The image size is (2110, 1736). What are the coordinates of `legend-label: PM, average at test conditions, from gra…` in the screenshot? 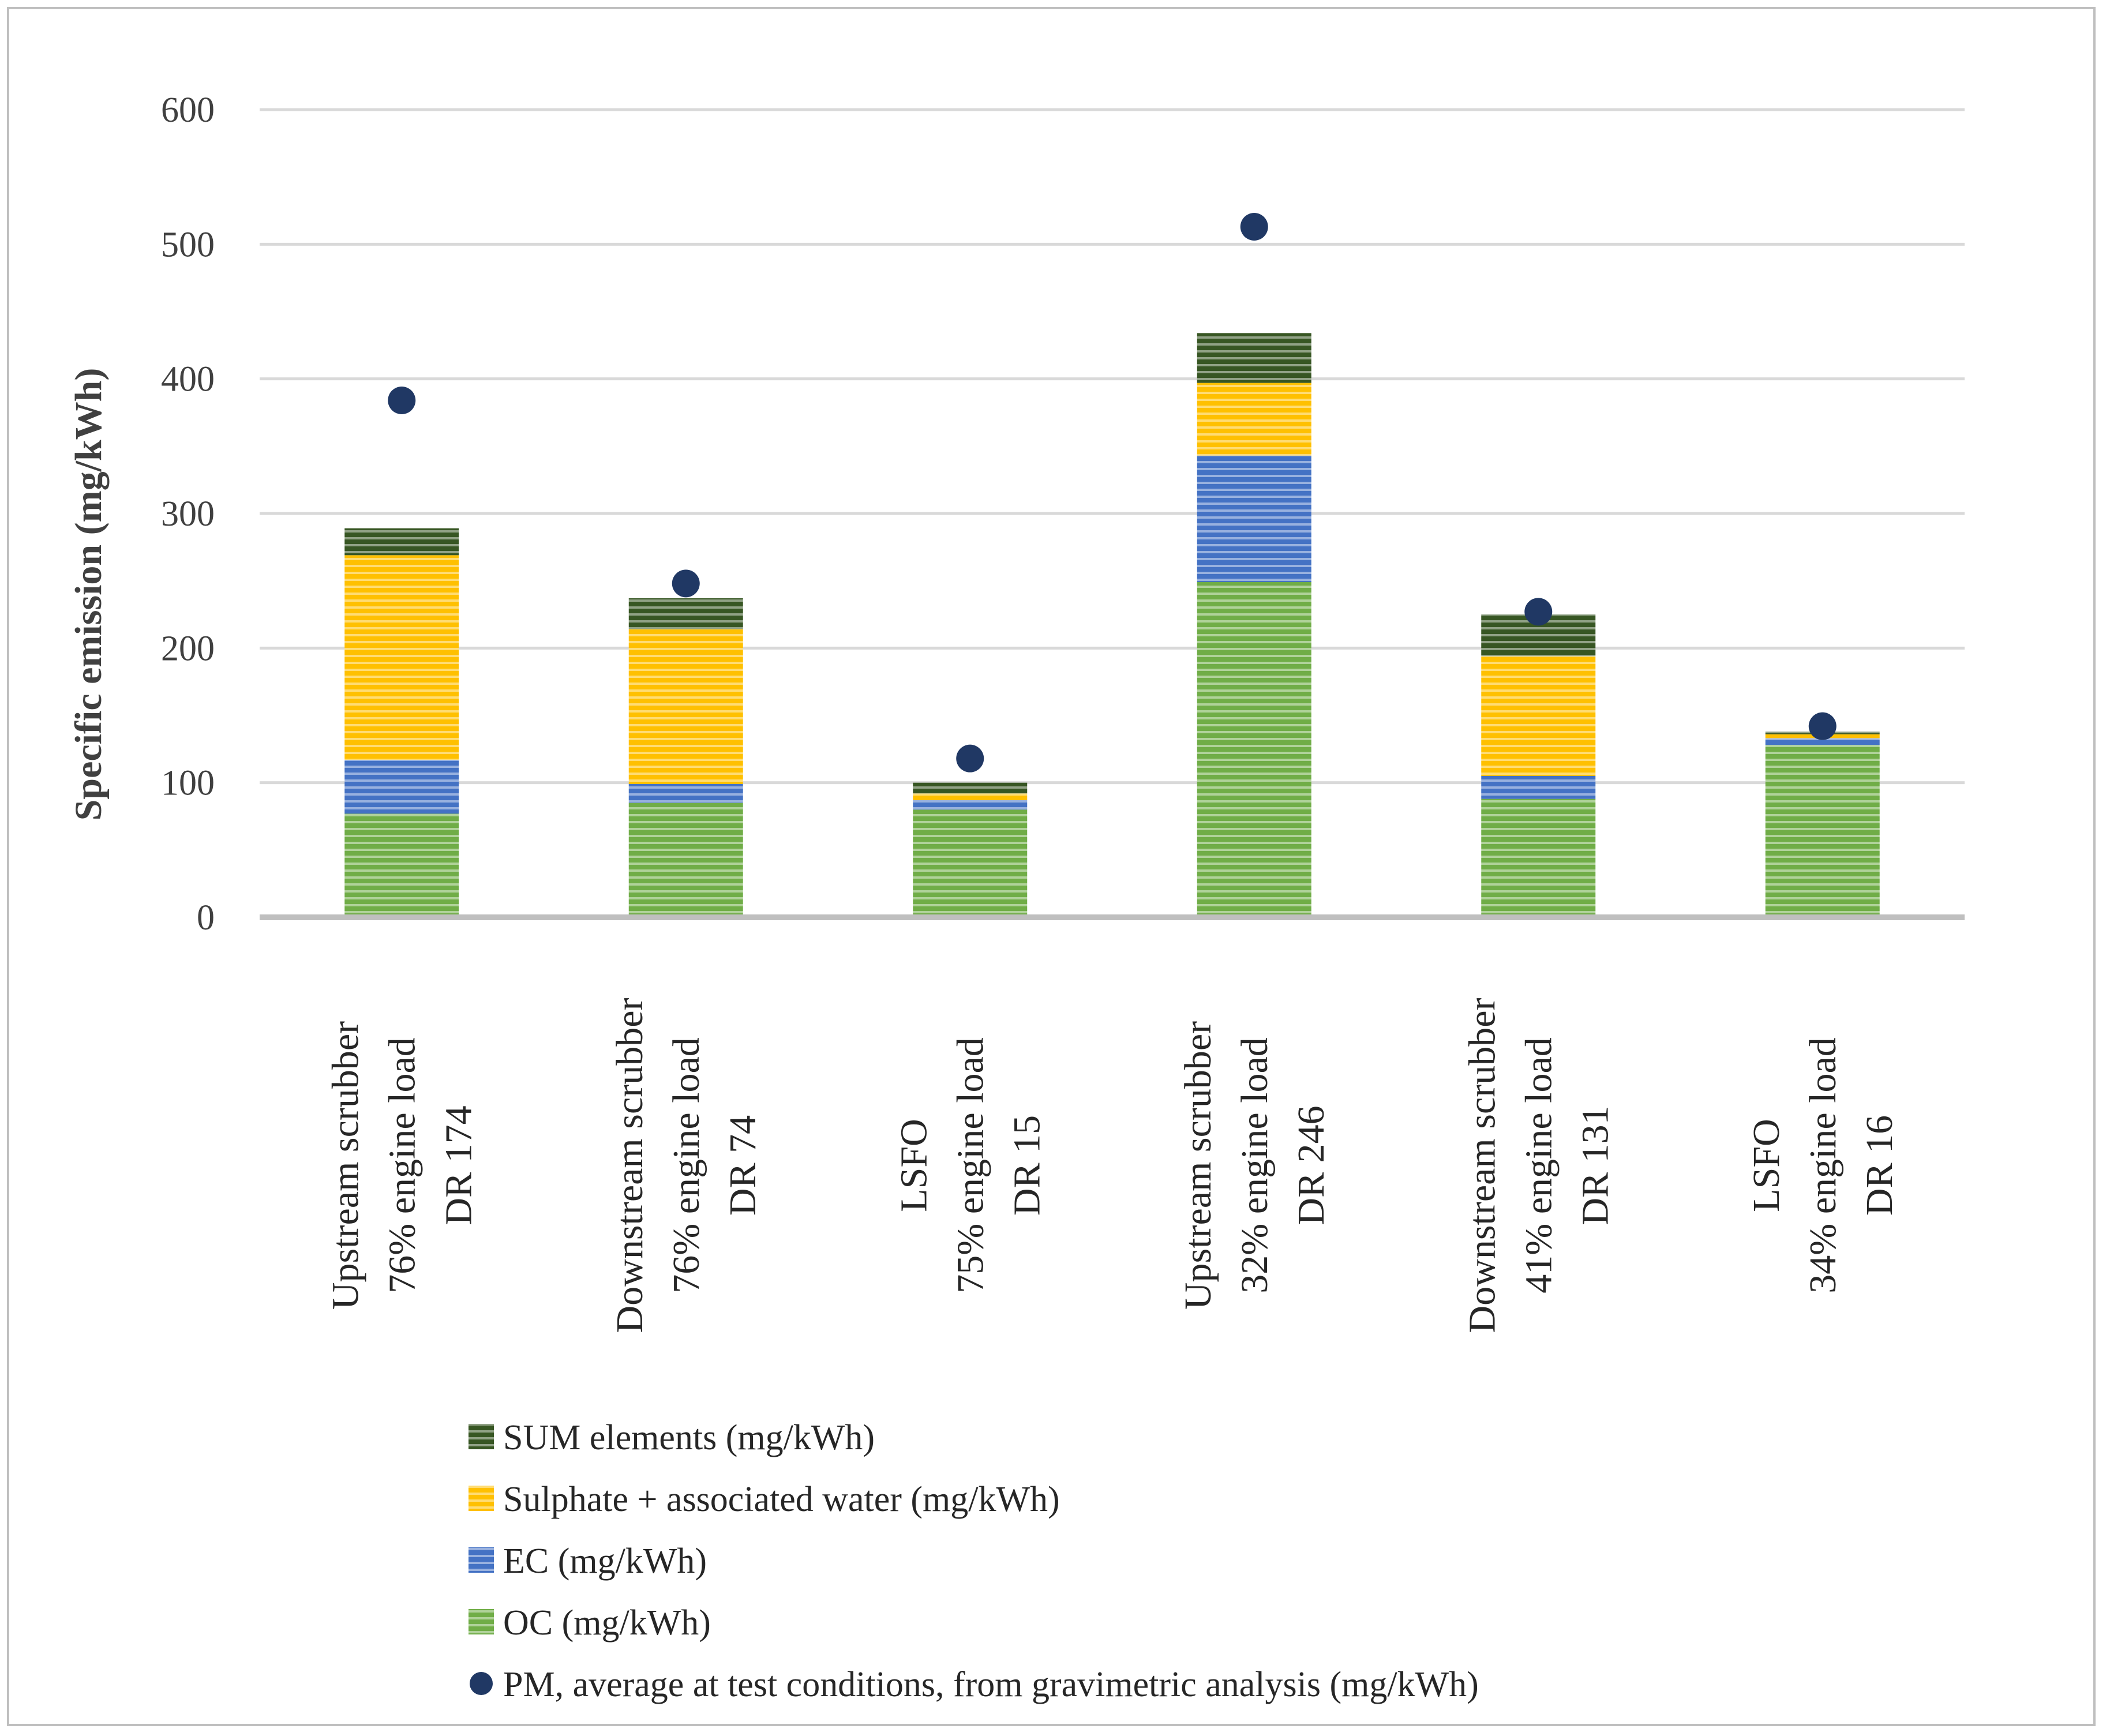 It's located at (991, 1684).